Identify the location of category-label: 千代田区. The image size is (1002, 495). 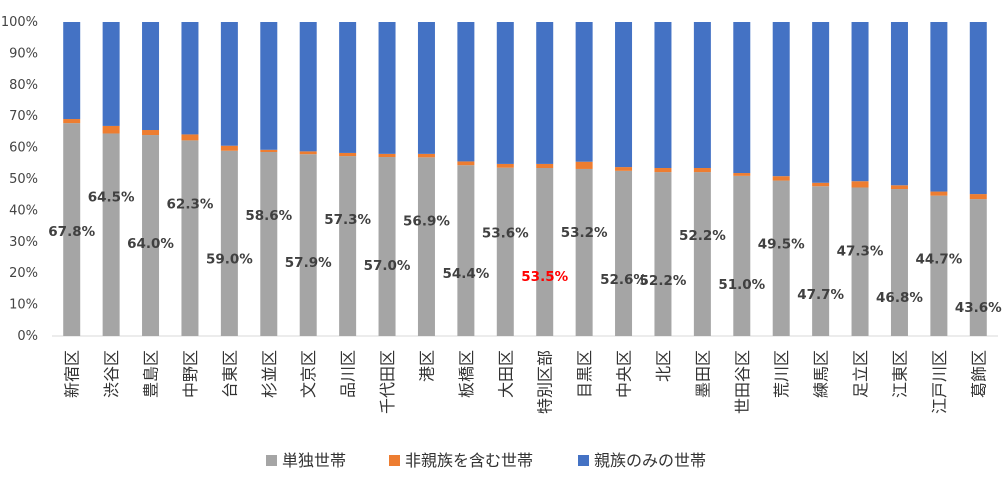
(387, 382).